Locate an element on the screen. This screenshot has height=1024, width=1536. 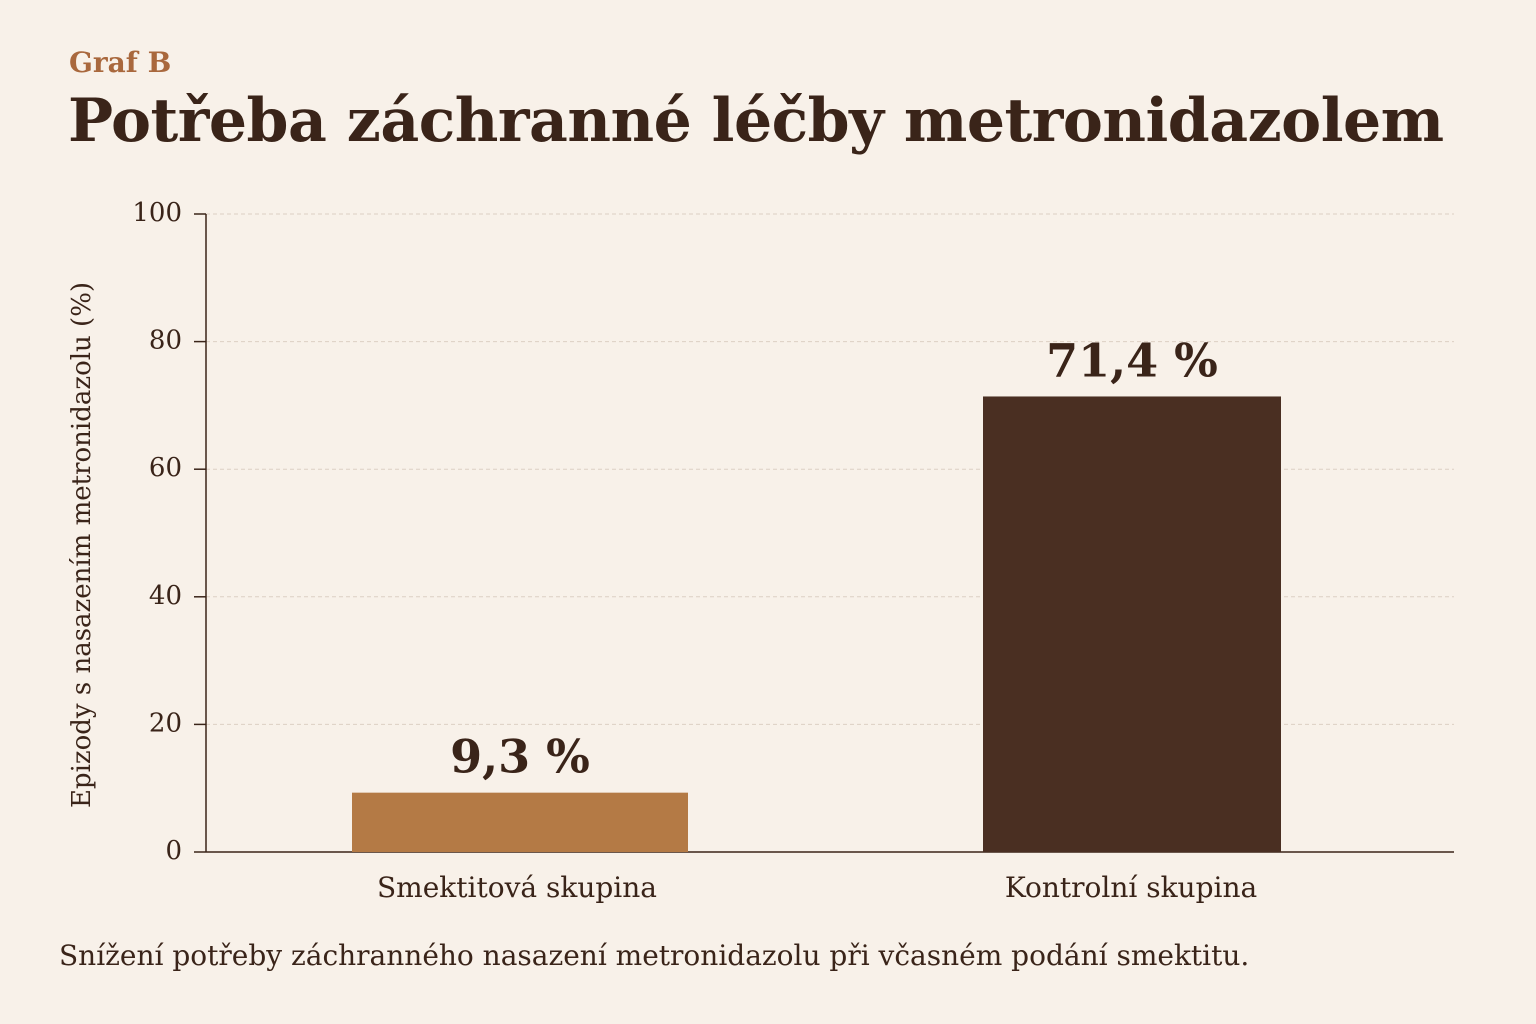
value-label: 71,4 % is located at coordinates (1132, 360).